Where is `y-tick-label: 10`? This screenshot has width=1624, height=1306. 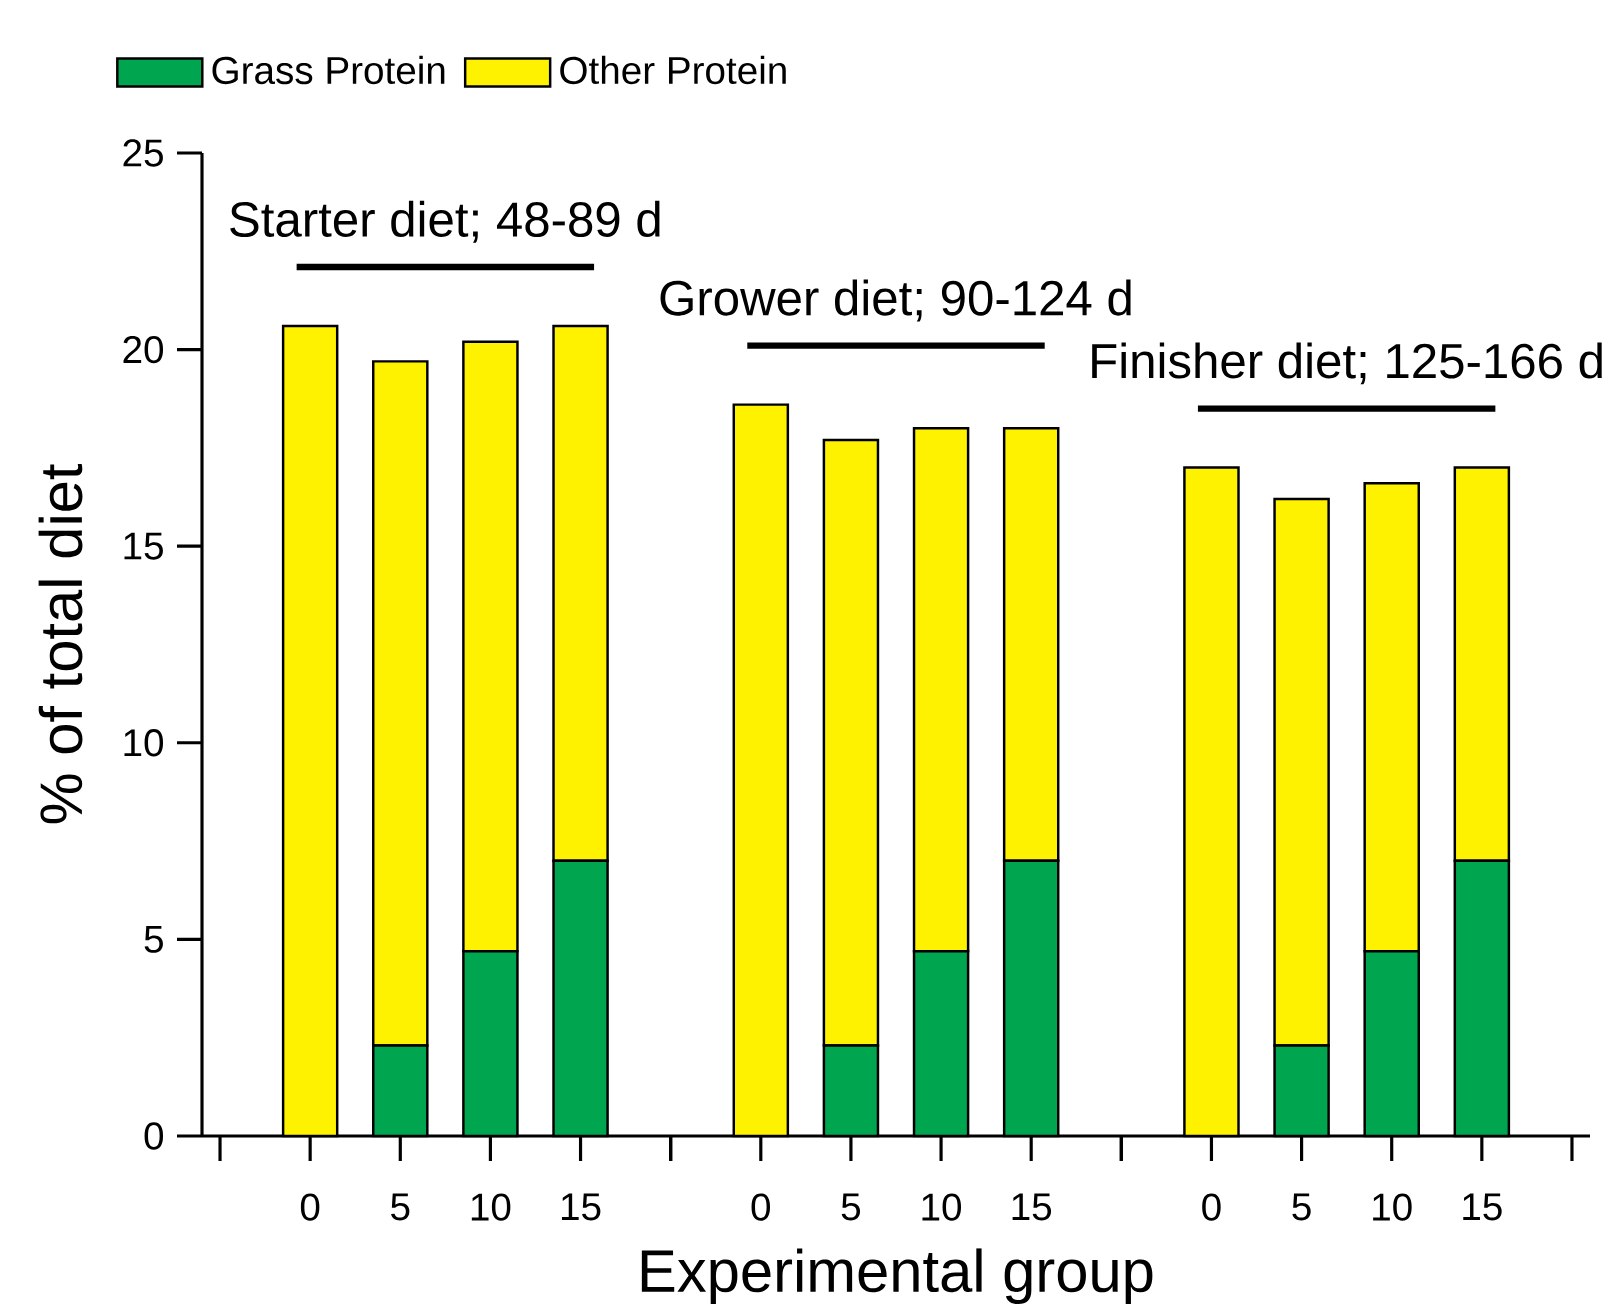
y-tick-label: 10 is located at coordinates (144, 743).